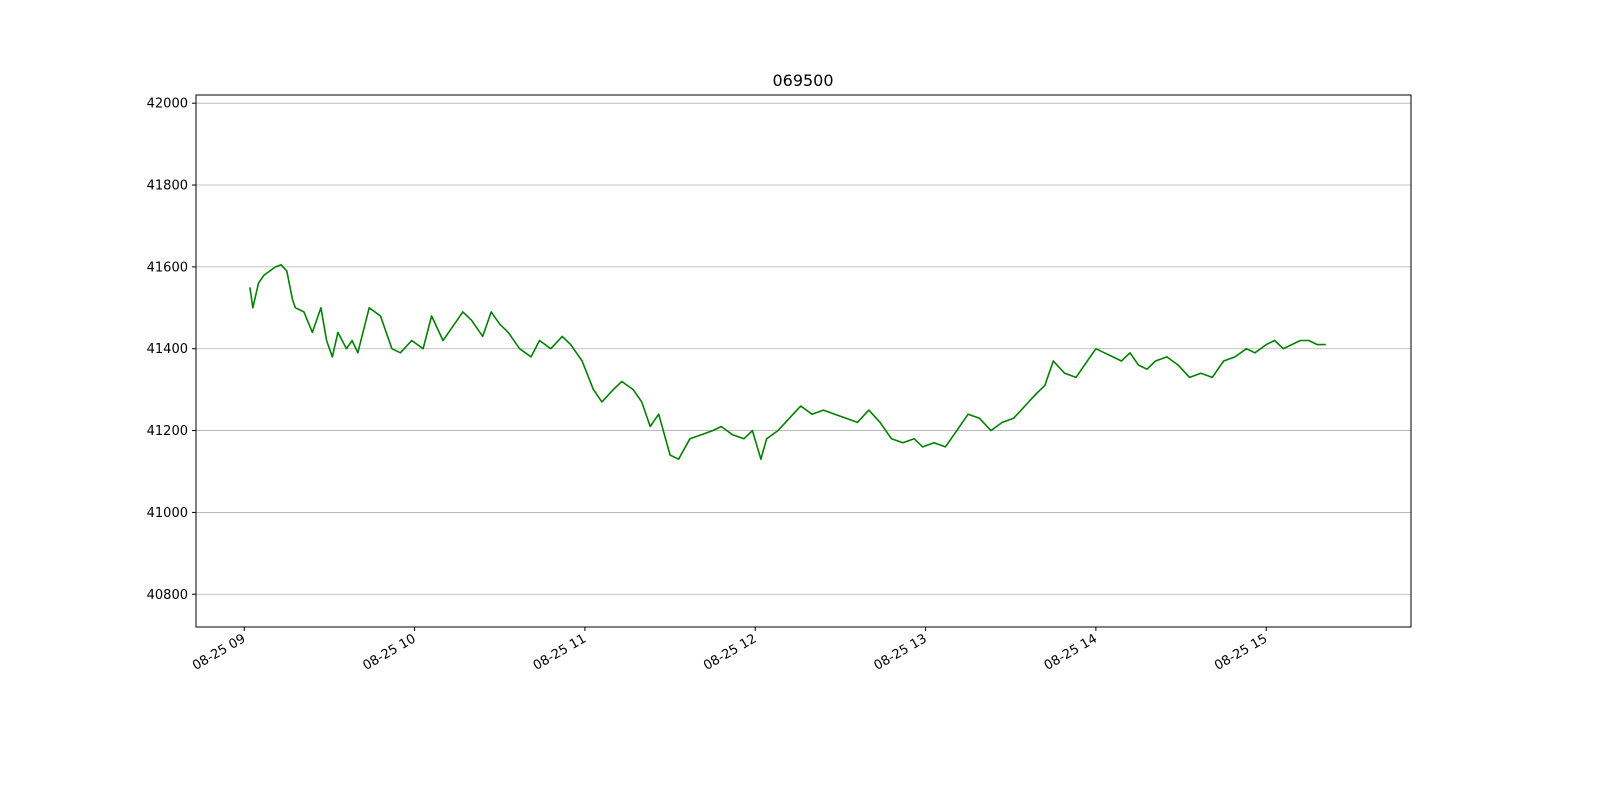  What do you see at coordinates (389, 652) in the screenshot?
I see `x-tick-label: 08-25 10` at bounding box center [389, 652].